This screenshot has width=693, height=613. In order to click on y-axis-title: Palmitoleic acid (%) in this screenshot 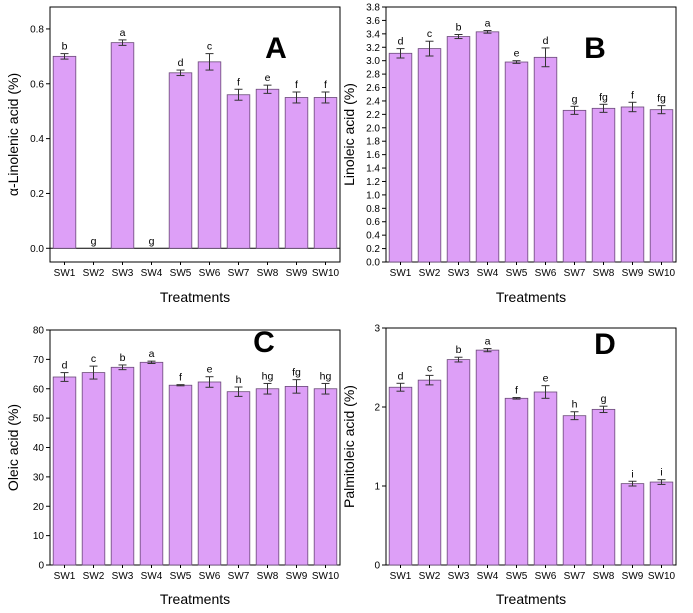, I will do `click(349, 446)`.